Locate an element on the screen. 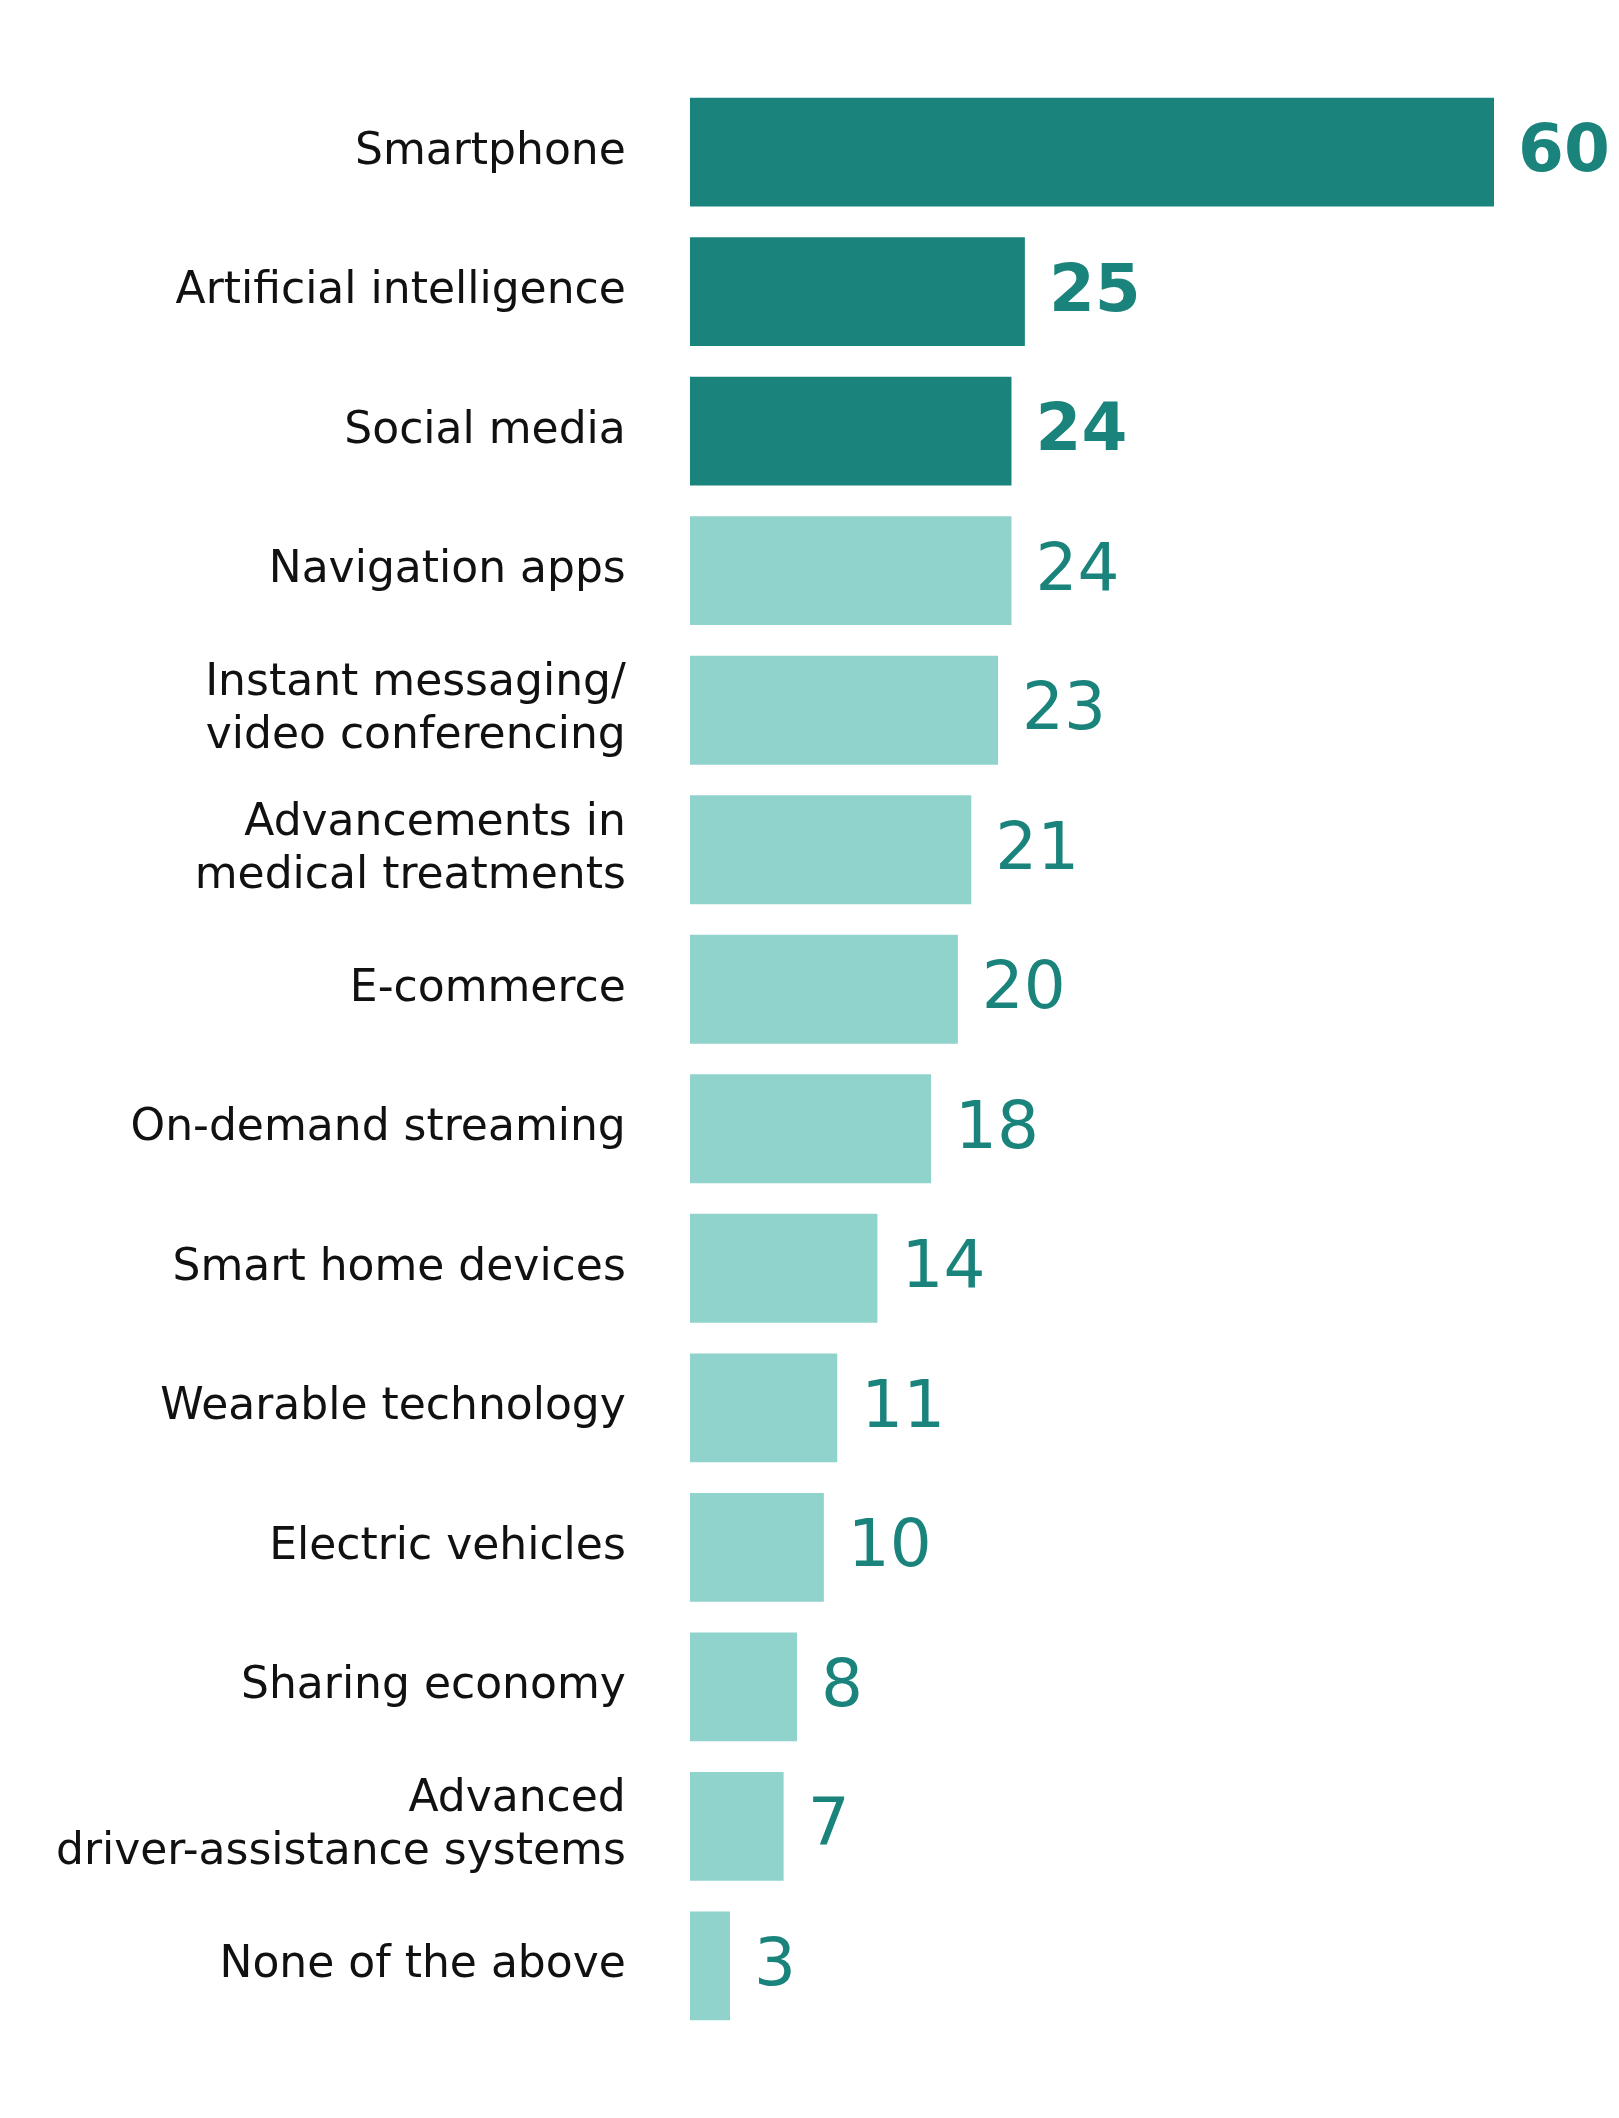  y-tick-label: Advancements in medical treatments is located at coordinates (410, 845).